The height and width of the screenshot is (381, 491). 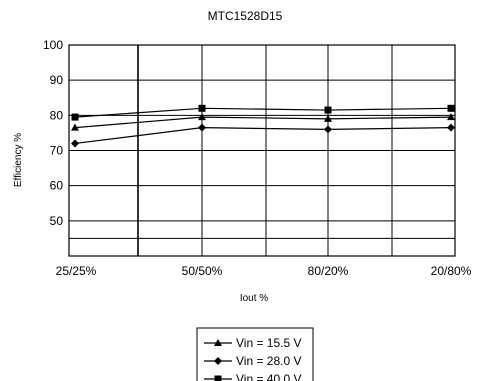 I want to click on legend-item: Vin = 28.0 V, so click(x=253, y=361).